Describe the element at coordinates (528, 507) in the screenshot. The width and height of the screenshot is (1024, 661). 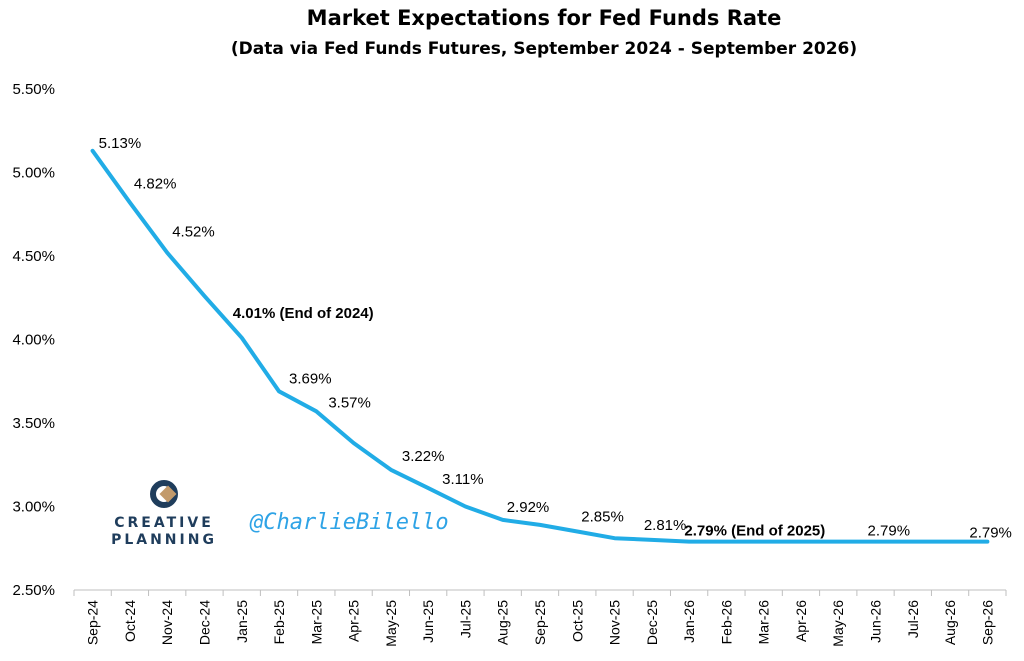
I see `data-label: 2.92%` at that location.